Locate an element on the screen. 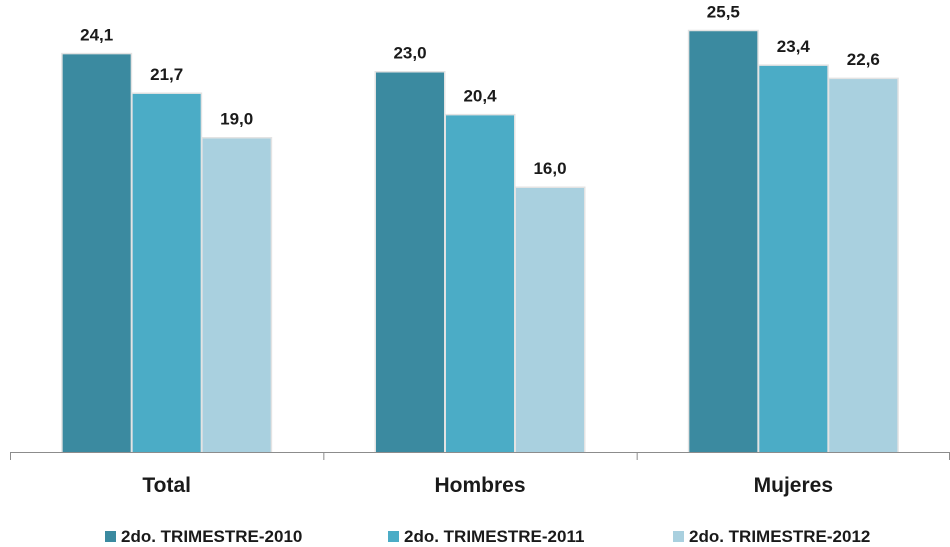  data-label: 20,4 is located at coordinates (480, 95).